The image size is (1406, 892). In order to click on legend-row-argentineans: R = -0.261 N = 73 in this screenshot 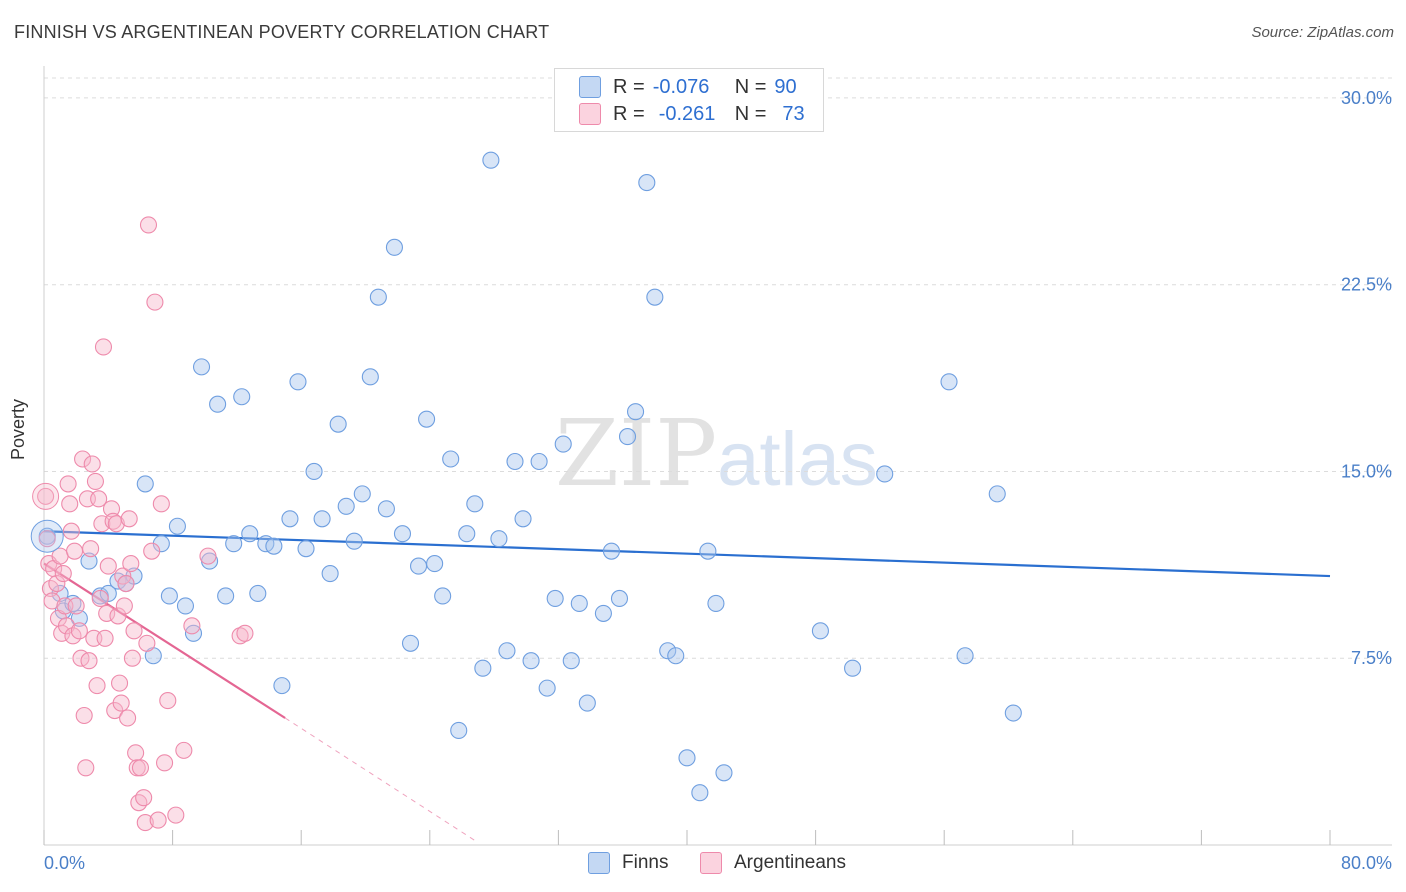, I will do `click(692, 114)`.